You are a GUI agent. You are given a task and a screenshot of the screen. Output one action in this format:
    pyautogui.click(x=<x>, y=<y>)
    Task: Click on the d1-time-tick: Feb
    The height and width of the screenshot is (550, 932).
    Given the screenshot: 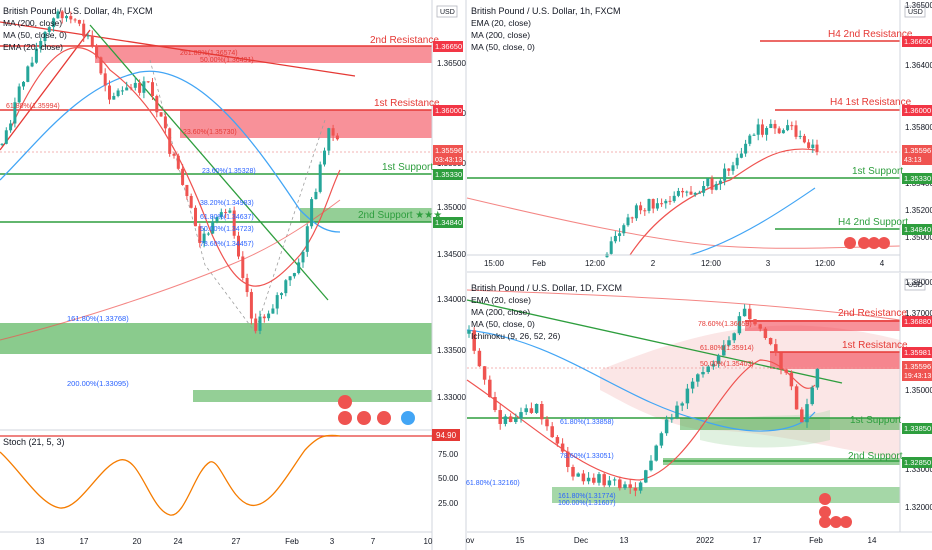 What is the action you would take?
    pyautogui.click(x=816, y=540)
    